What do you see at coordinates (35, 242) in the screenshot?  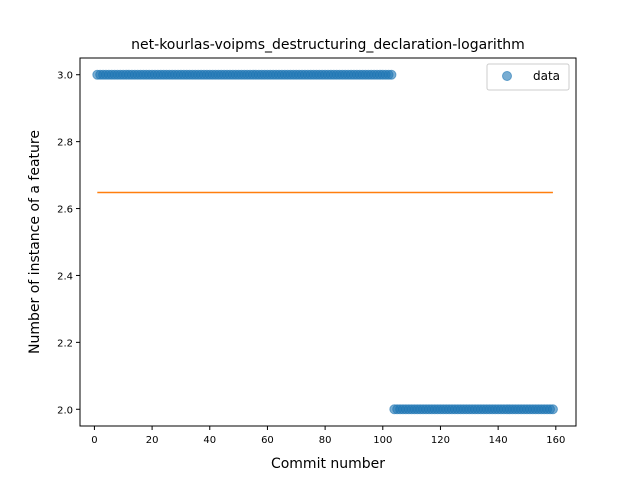 I see `y-axis-label: Number of instance of a feature` at bounding box center [35, 242].